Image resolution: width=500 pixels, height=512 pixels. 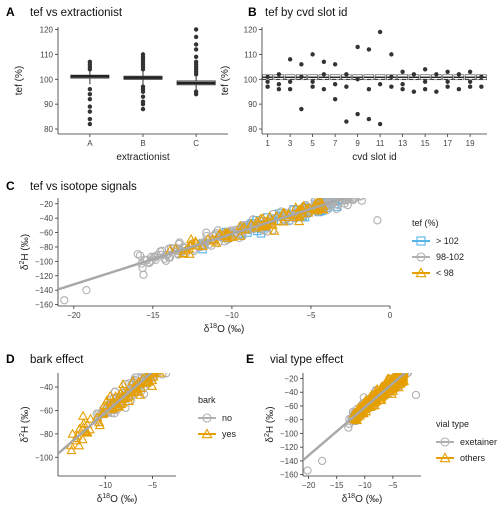 What do you see at coordinates (365, 485) in the screenshot?
I see `x-tick-label: −10` at bounding box center [365, 485].